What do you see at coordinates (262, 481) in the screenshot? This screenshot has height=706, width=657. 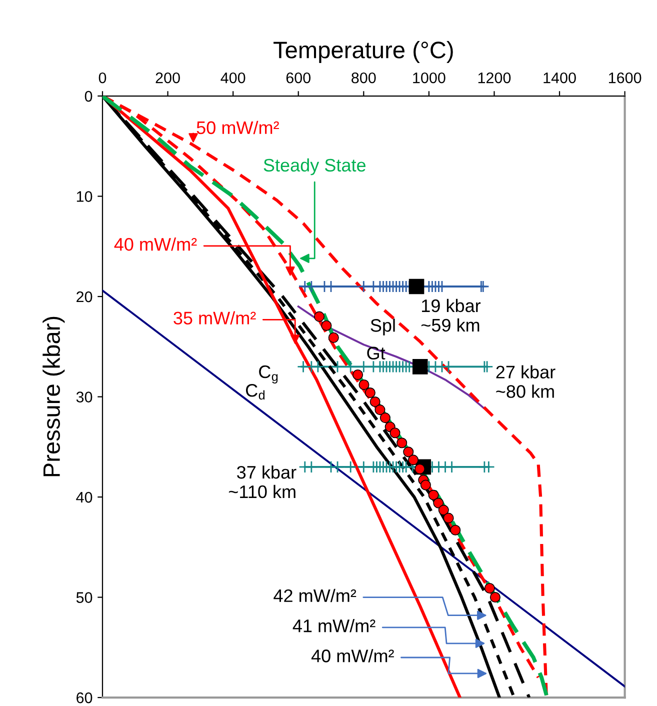 I see `annotation: 37 kbar ~110 km` at bounding box center [262, 481].